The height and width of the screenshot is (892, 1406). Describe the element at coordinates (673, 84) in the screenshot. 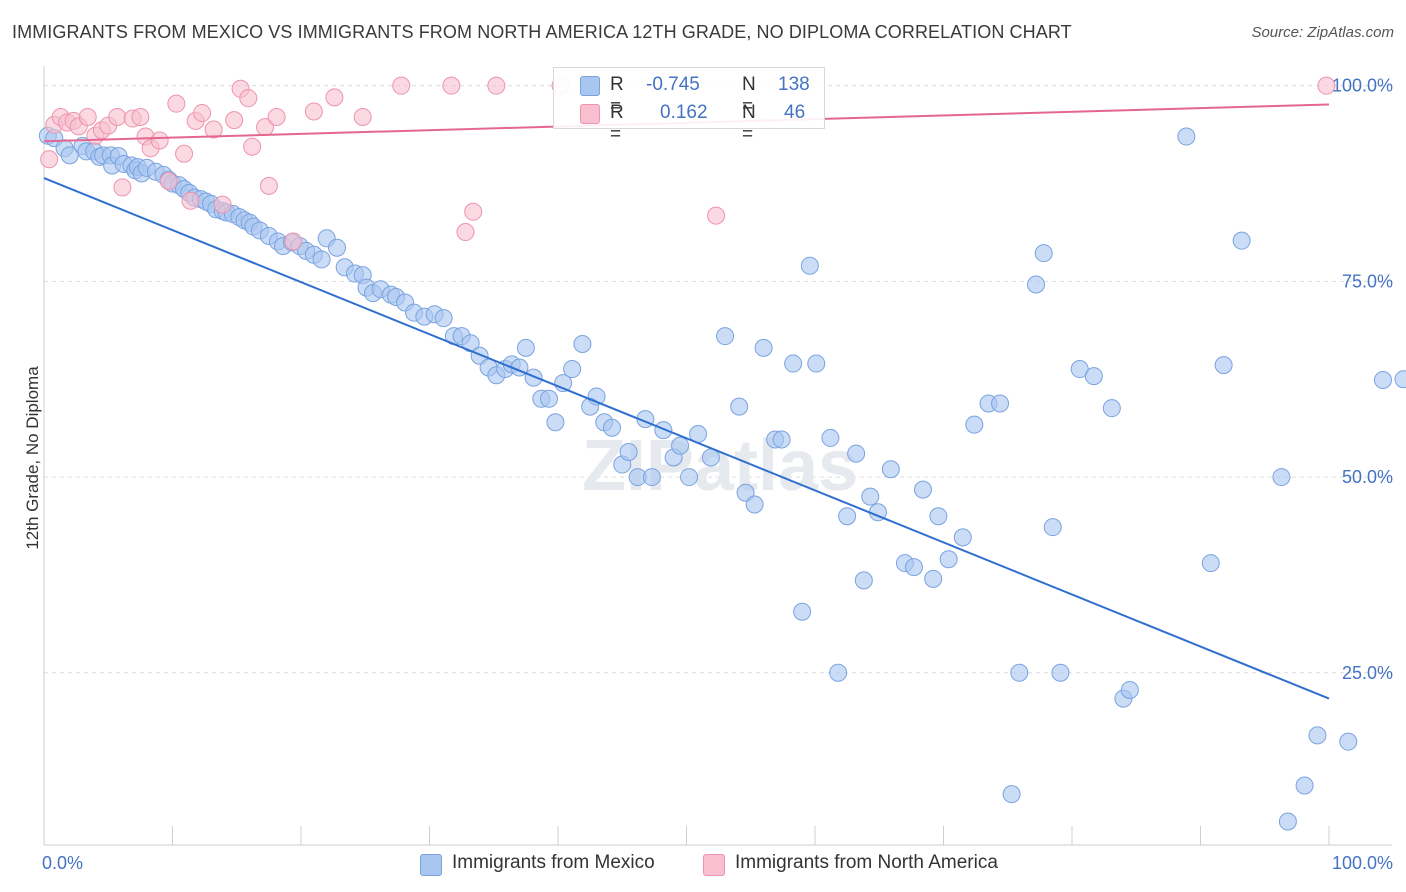

I see `r-value: -0.745` at that location.